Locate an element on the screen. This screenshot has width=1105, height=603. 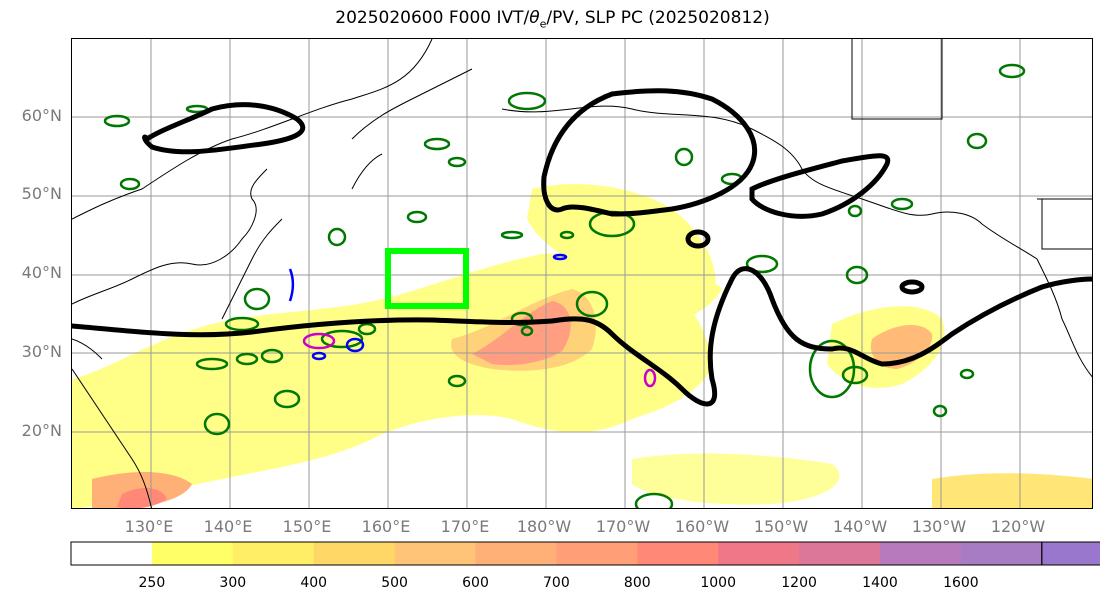
colorbar-tick-label: 500 is located at coordinates (394, 583).